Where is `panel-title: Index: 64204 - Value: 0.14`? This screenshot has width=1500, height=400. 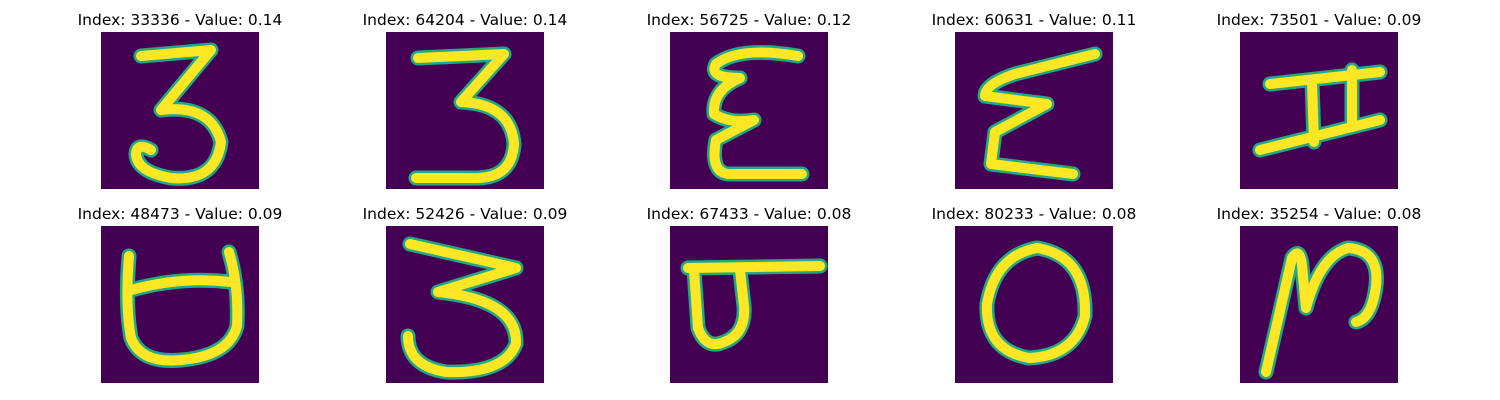 panel-title: Index: 64204 - Value: 0.14 is located at coordinates (465, 20).